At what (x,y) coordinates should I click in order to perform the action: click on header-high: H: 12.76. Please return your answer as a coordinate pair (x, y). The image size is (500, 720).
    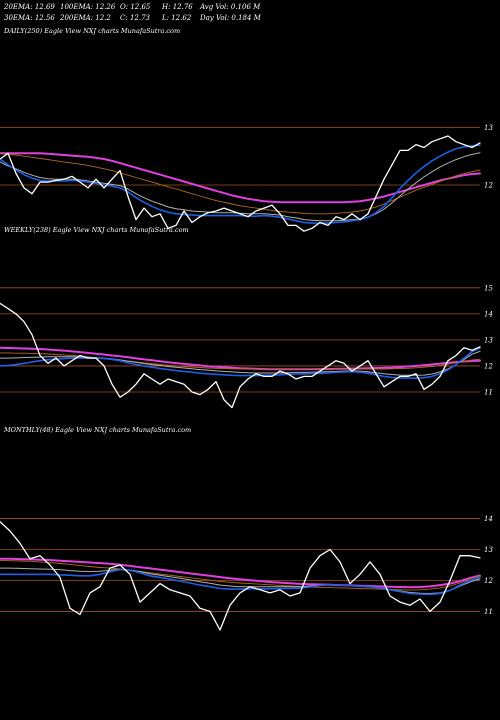
    Looking at the image, I should click on (177, 7).